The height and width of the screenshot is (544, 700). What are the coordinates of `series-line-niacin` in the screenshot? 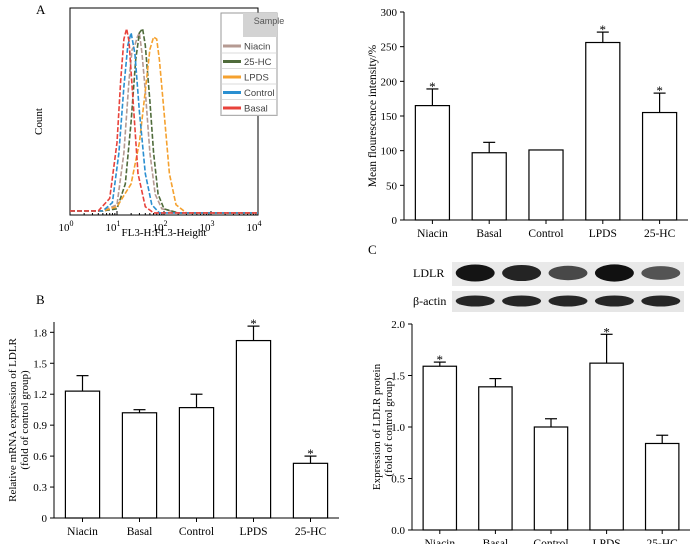 It's located at (164, 122).